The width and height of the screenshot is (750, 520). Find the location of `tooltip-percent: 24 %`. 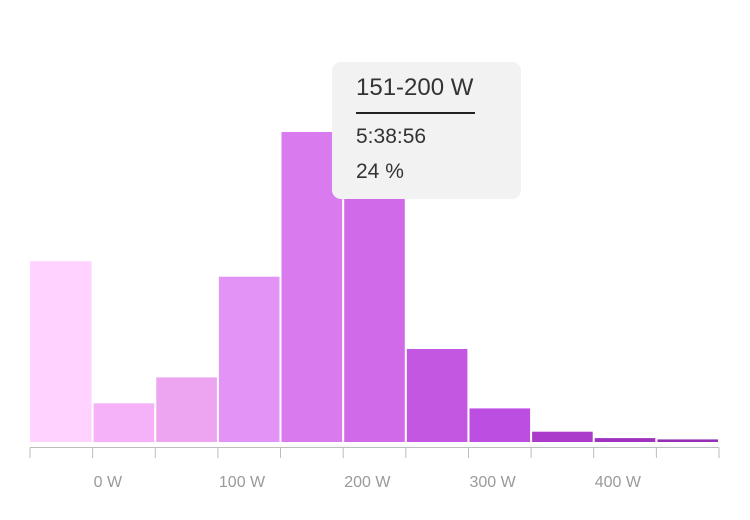

tooltip-percent: 24 % is located at coordinates (380, 171).